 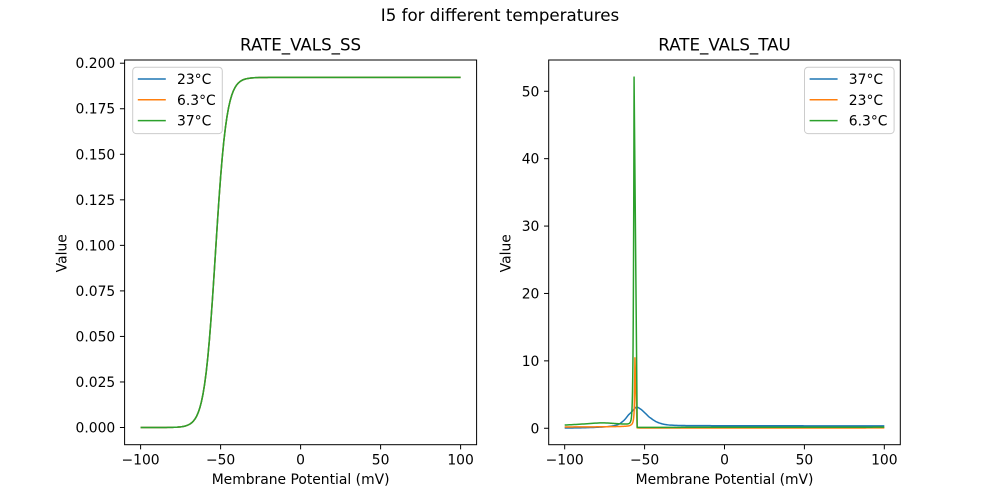 I want to click on y-tick-label: 0.125, so click(x=96, y=201).